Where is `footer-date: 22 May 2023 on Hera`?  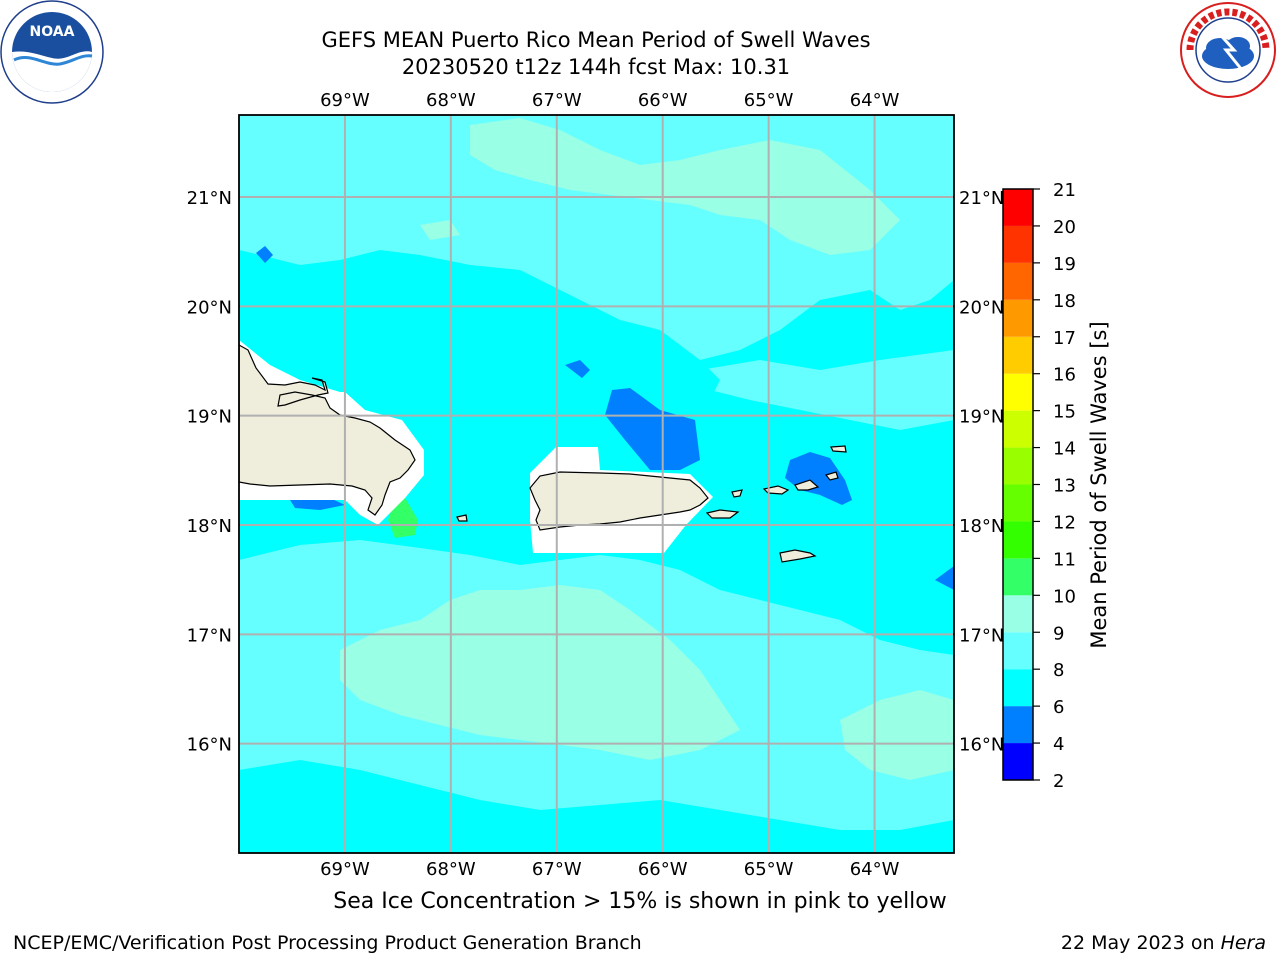 footer-date: 22 May 2023 on Hera is located at coordinates (1163, 943).